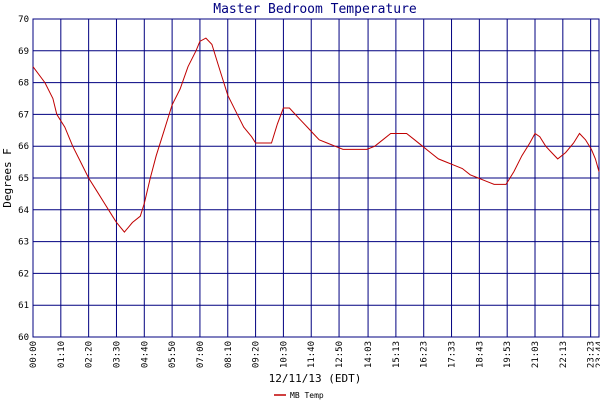 The image size is (600, 400). Describe the element at coordinates (90, 354) in the screenshot. I see `x-tick-label: 02:20` at that location.